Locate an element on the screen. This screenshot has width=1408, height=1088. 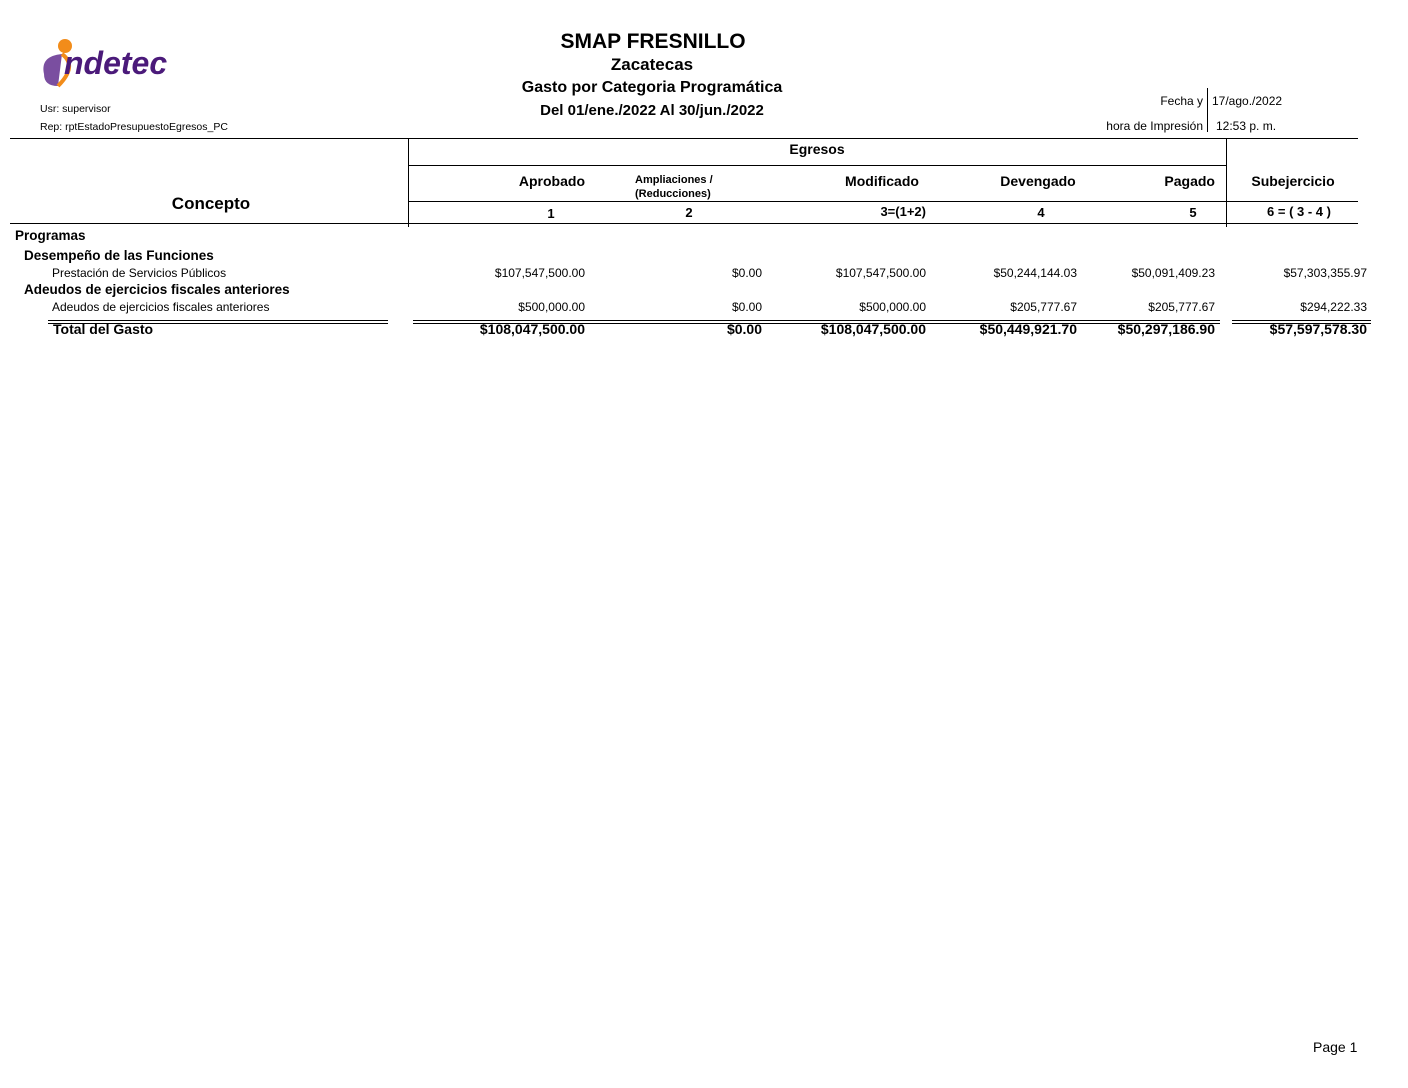
hora-value: 12:53 p. m. is located at coordinates (1246, 126).